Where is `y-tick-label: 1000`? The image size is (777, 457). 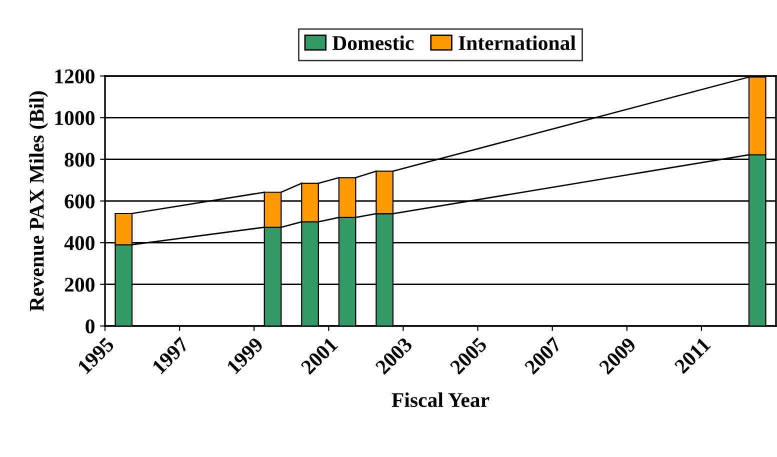
y-tick-label: 1000 is located at coordinates (74, 118).